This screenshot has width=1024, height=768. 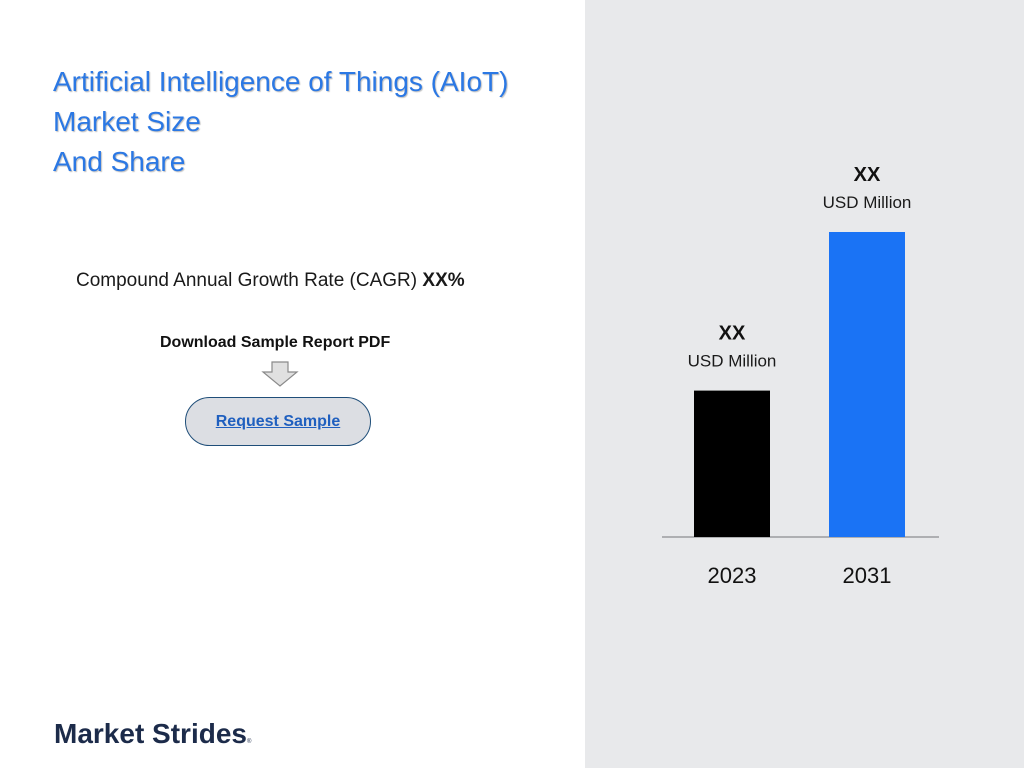 I want to click on data-label-unit-2031: USD Million, so click(x=867, y=202).